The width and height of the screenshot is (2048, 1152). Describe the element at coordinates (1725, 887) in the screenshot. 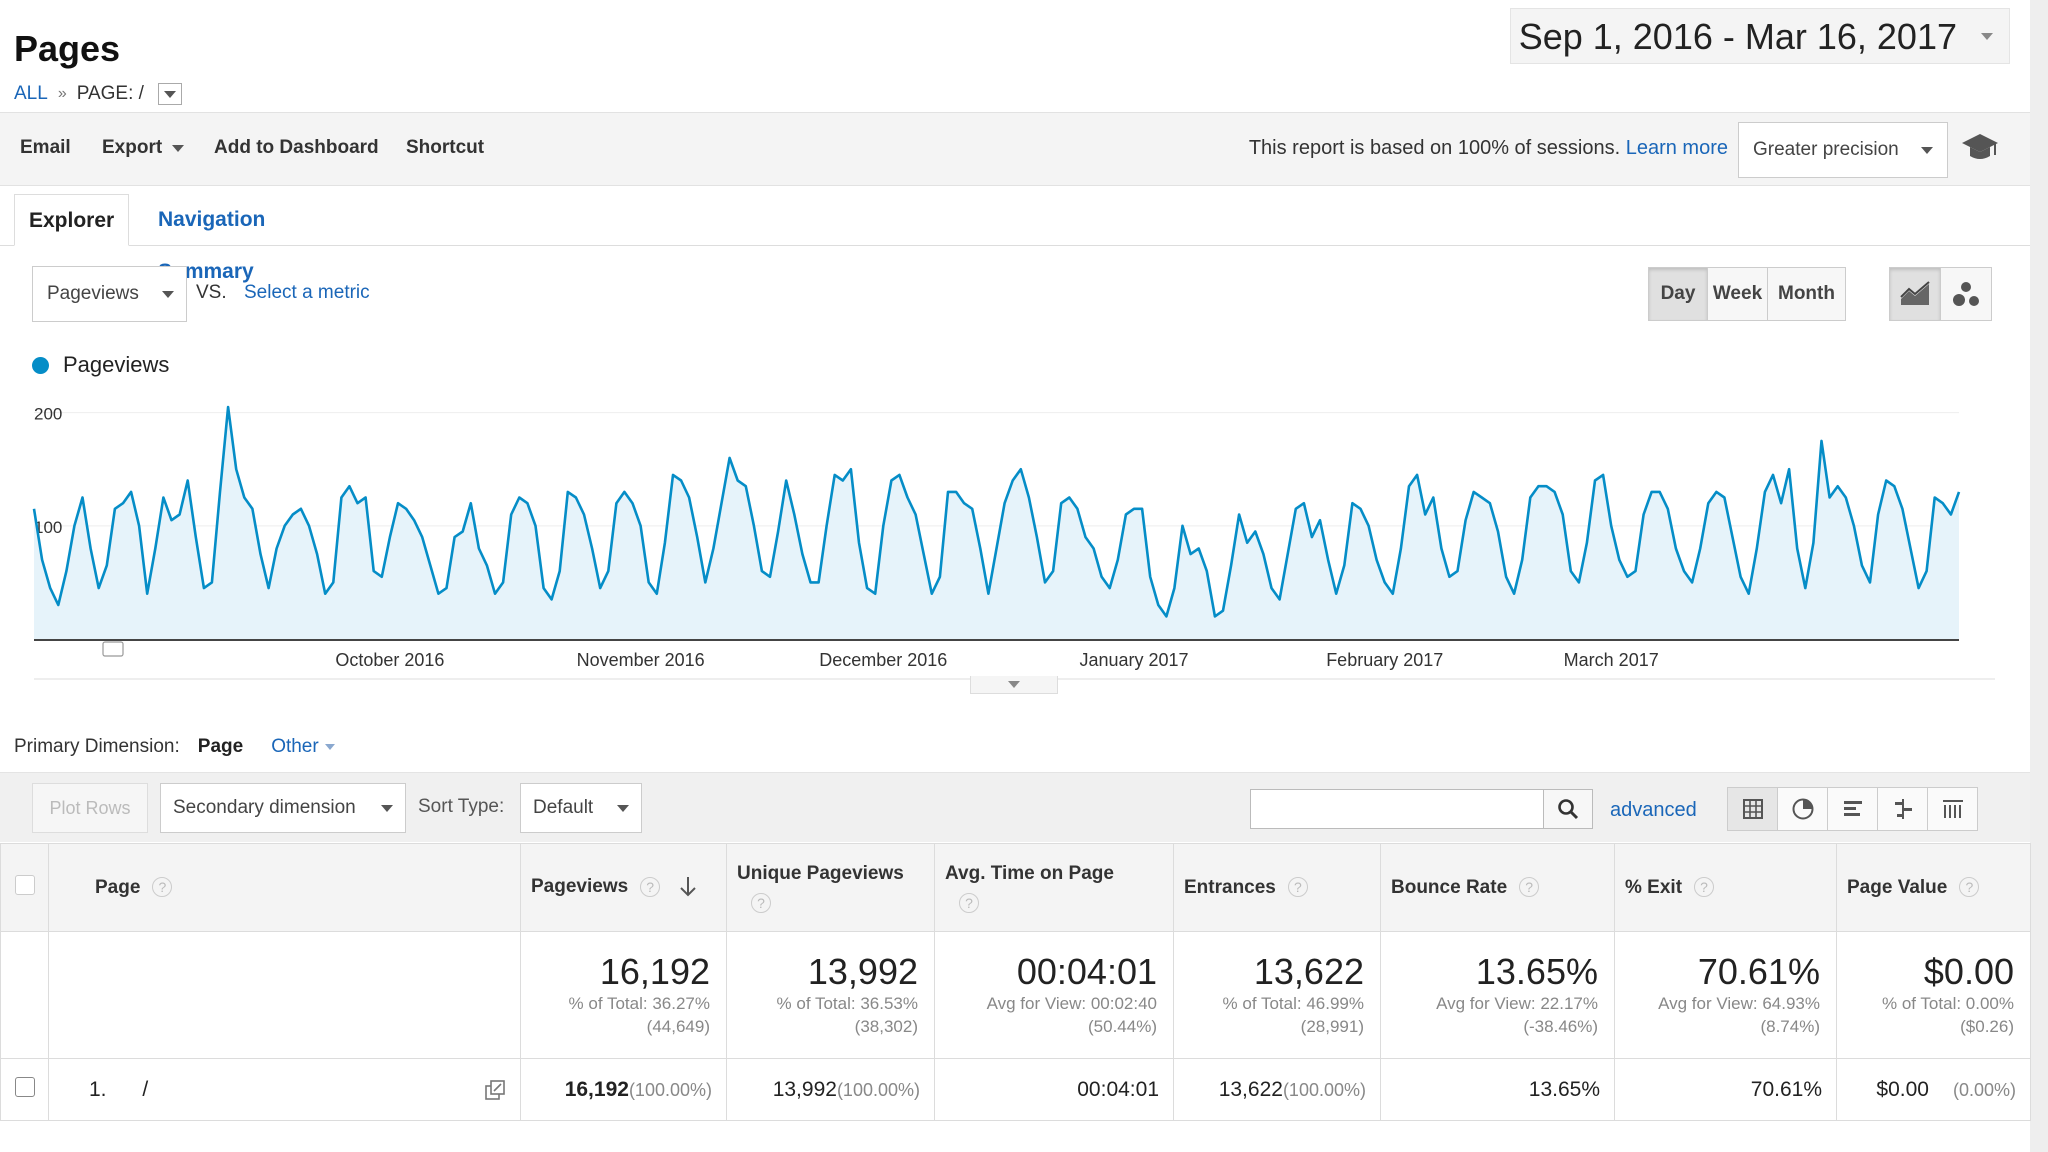

I see `header-exit: % Exit?` at that location.